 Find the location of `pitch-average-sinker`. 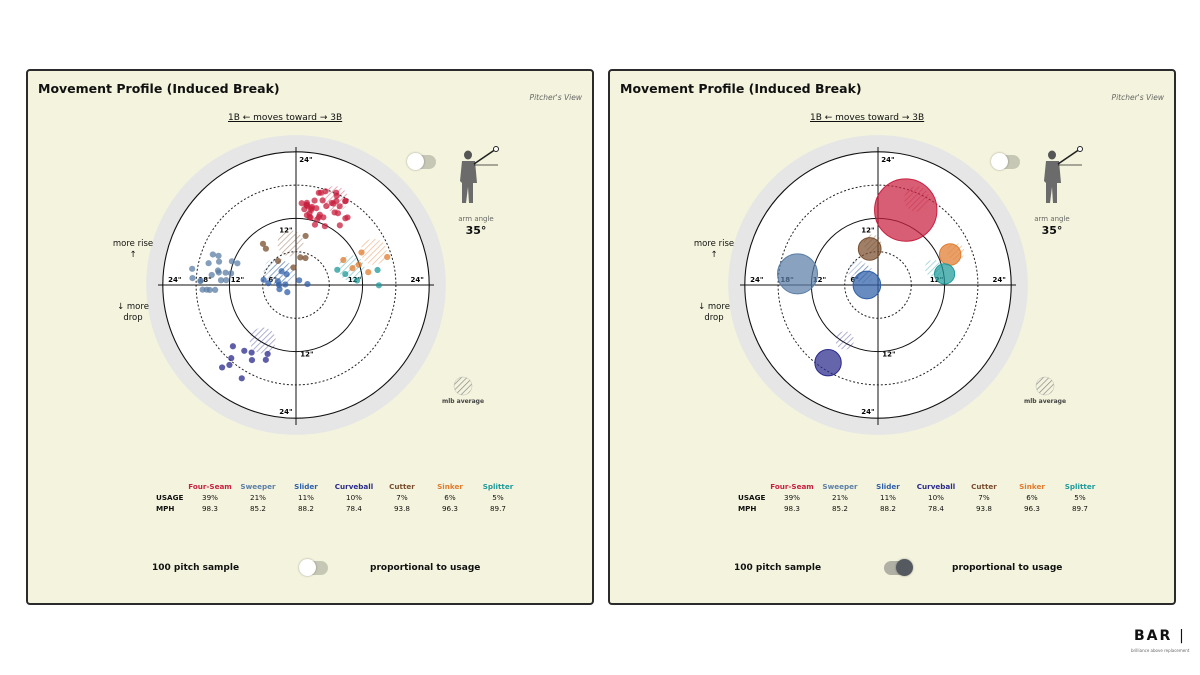

pitch-average-sinker is located at coordinates (950, 254).